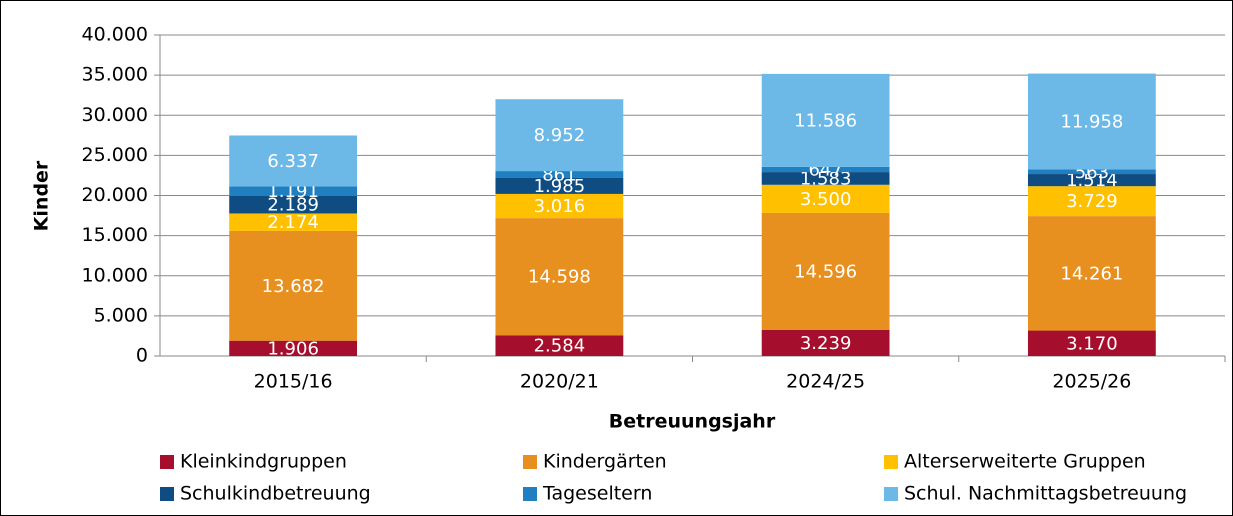  What do you see at coordinates (115, 115) in the screenshot?
I see `y-tick-label: 30.000` at bounding box center [115, 115].